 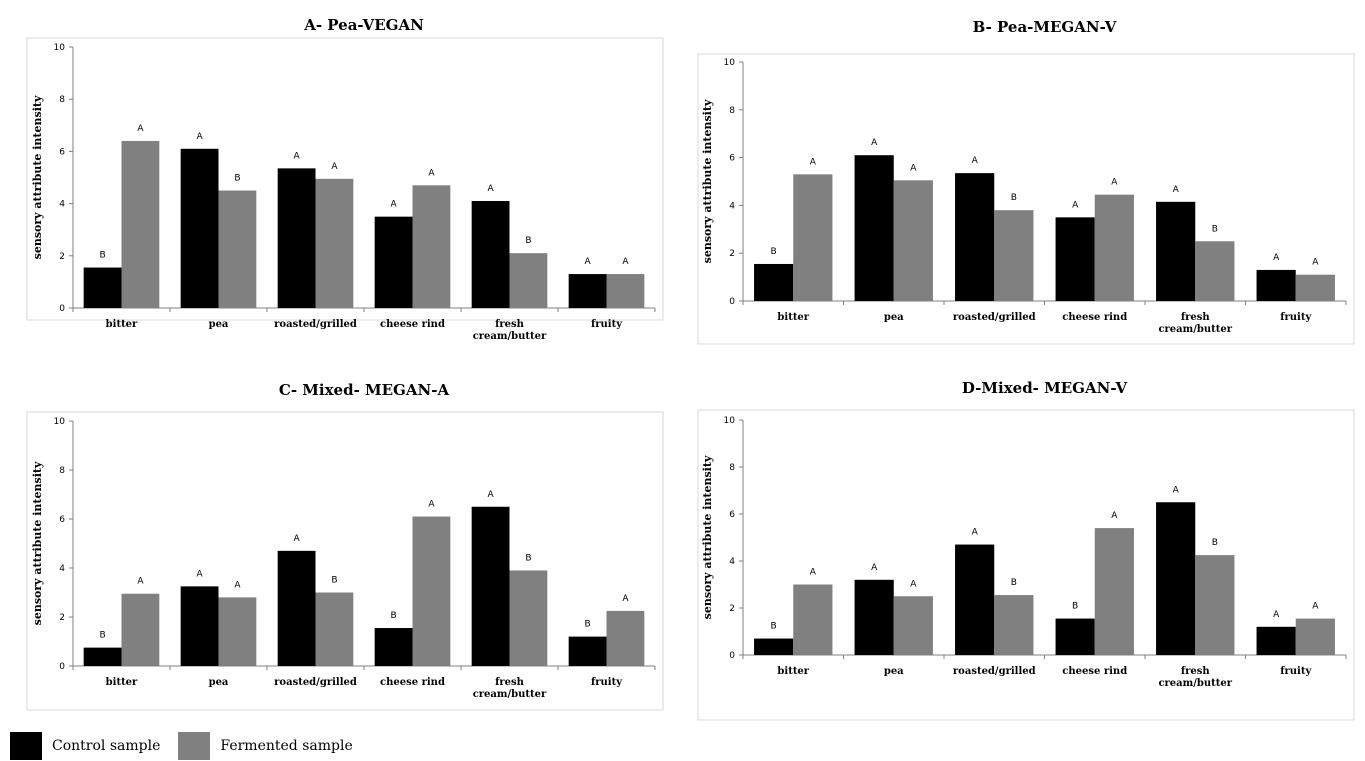 What do you see at coordinates (106, 746) in the screenshot?
I see `legend-label-control: Control sample` at bounding box center [106, 746].